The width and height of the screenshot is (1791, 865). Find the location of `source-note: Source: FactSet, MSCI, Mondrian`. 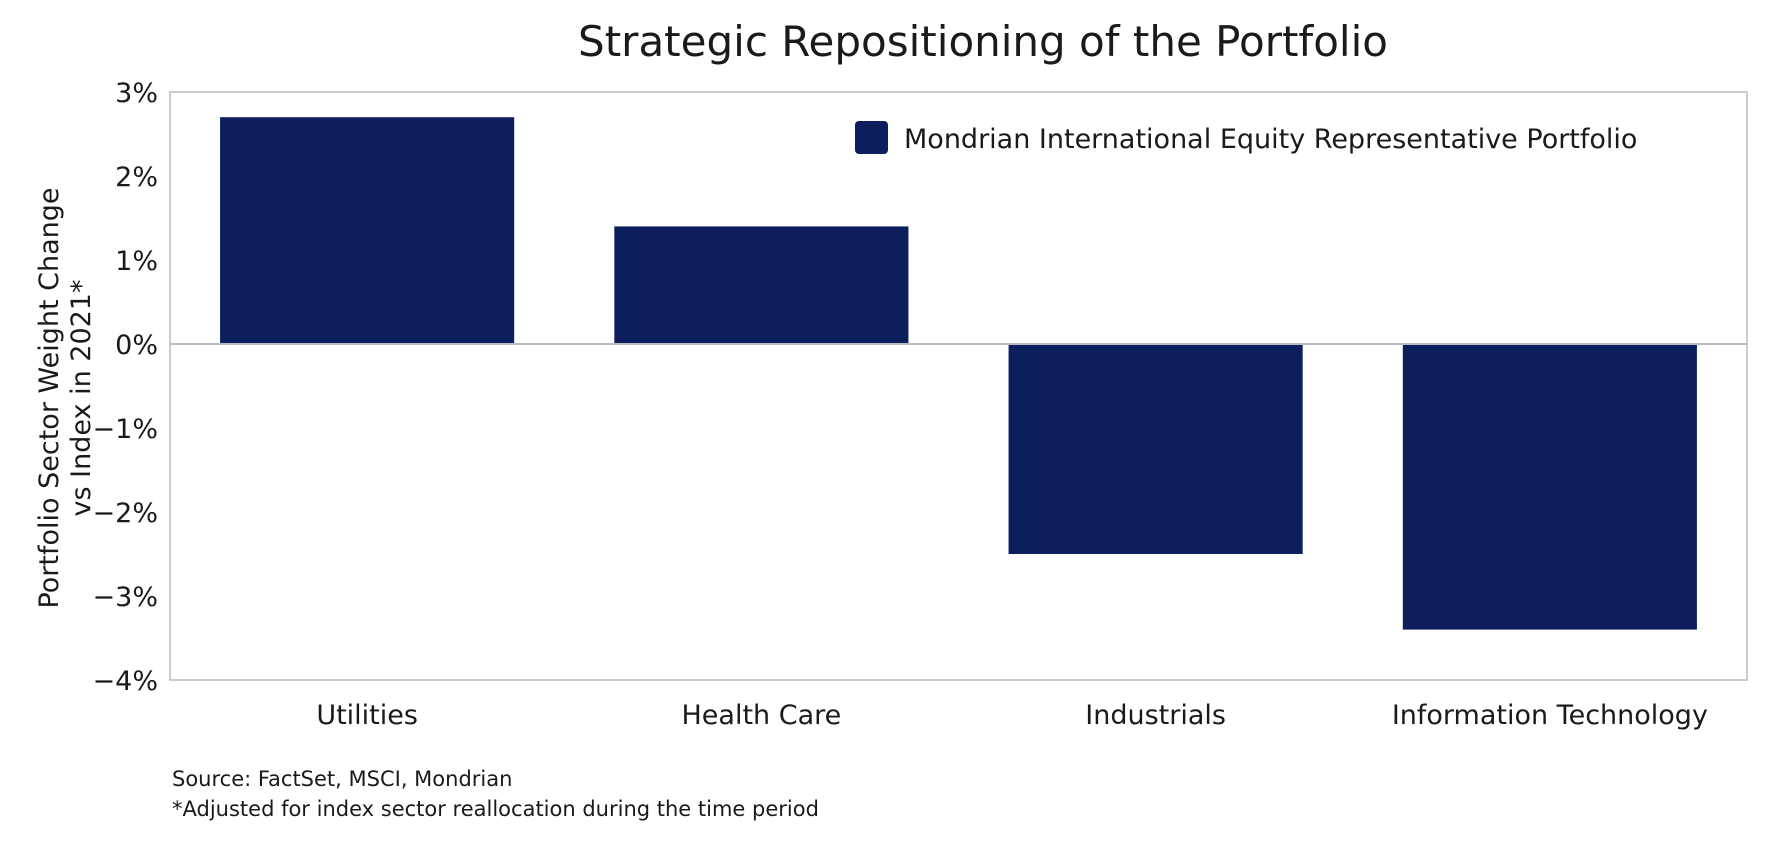

source-note: Source: FactSet, MSCI, Mondrian is located at coordinates (342, 779).